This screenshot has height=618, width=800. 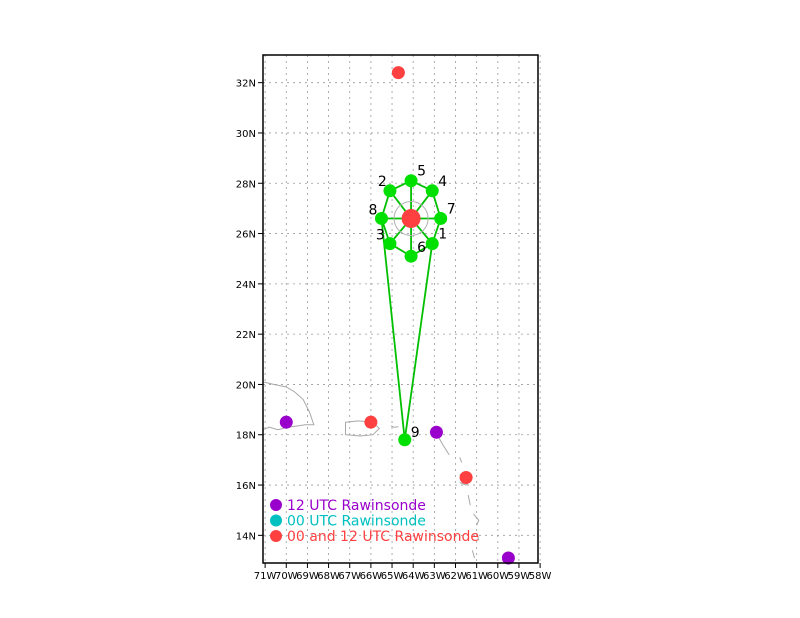 What do you see at coordinates (415, 433) in the screenshot?
I see `sample-point-label: 9` at bounding box center [415, 433].